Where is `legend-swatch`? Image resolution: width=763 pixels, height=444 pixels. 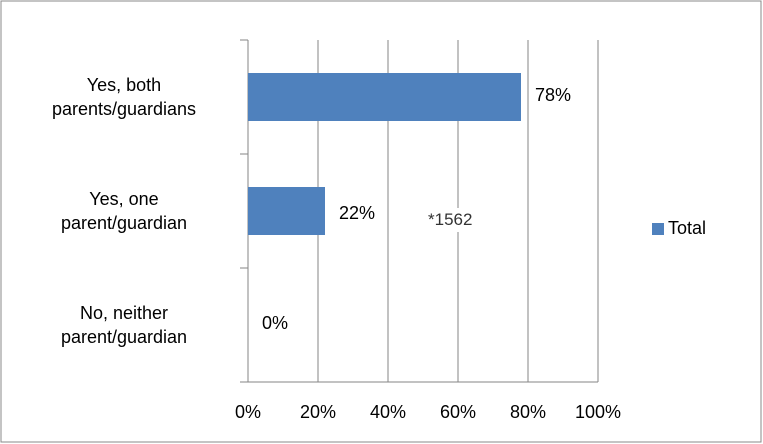 legend-swatch is located at coordinates (658, 229).